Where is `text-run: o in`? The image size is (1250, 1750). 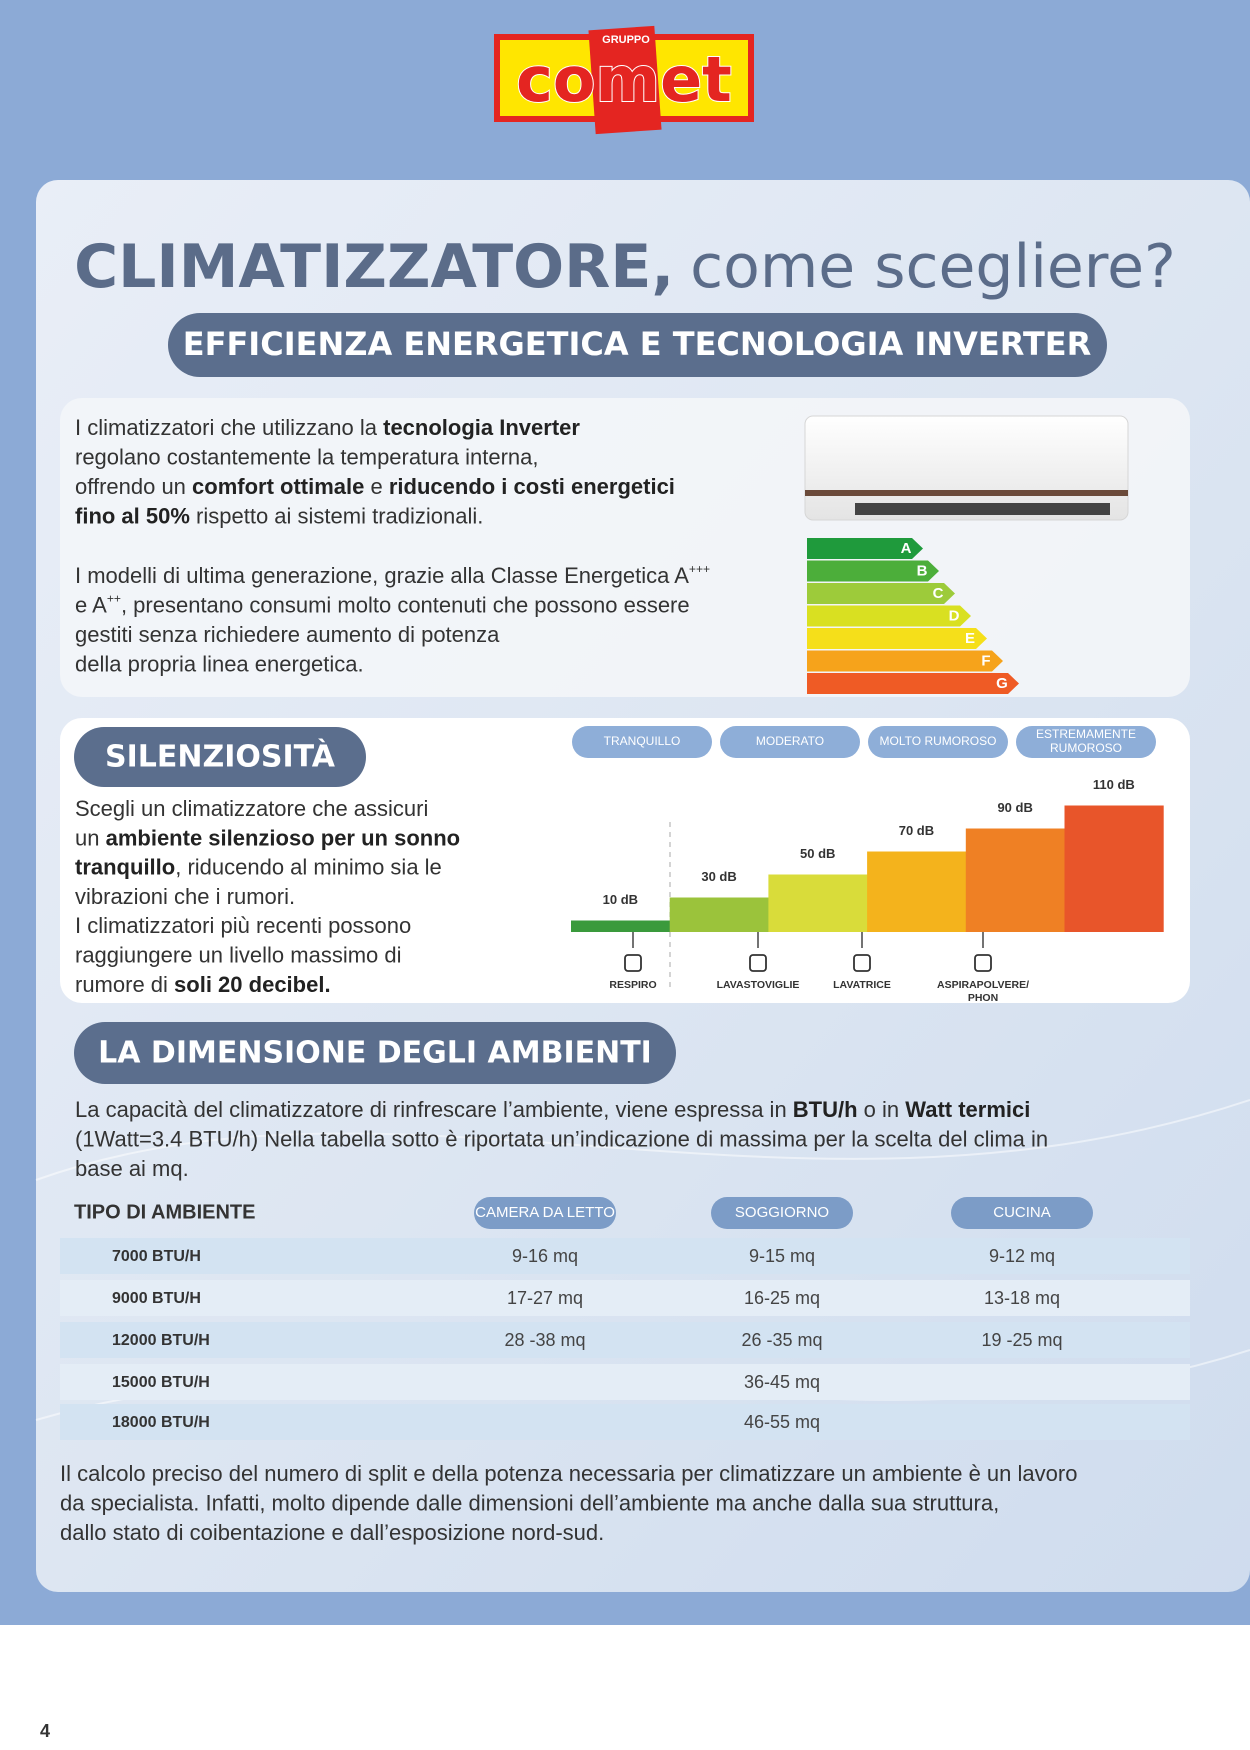 text-run: o in is located at coordinates (882, 1109).